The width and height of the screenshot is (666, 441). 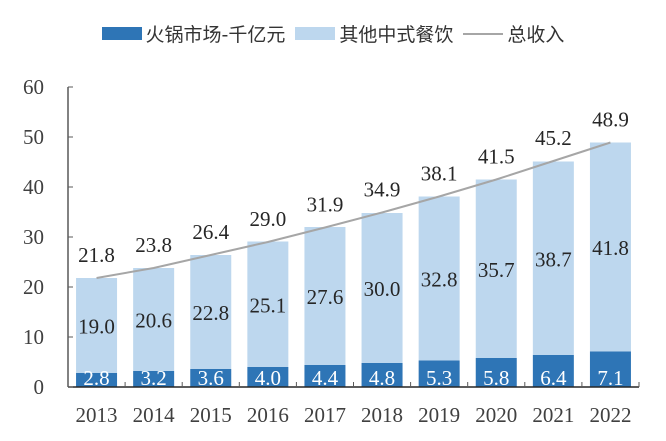 I want to click on data-label-total: 21.8, so click(x=96, y=255).